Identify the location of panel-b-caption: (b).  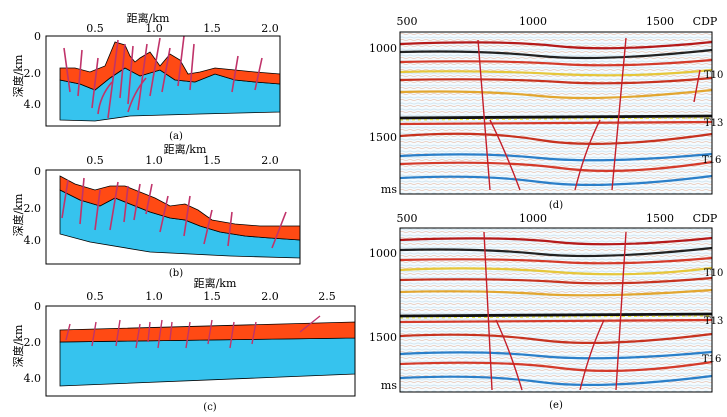
(176, 273).